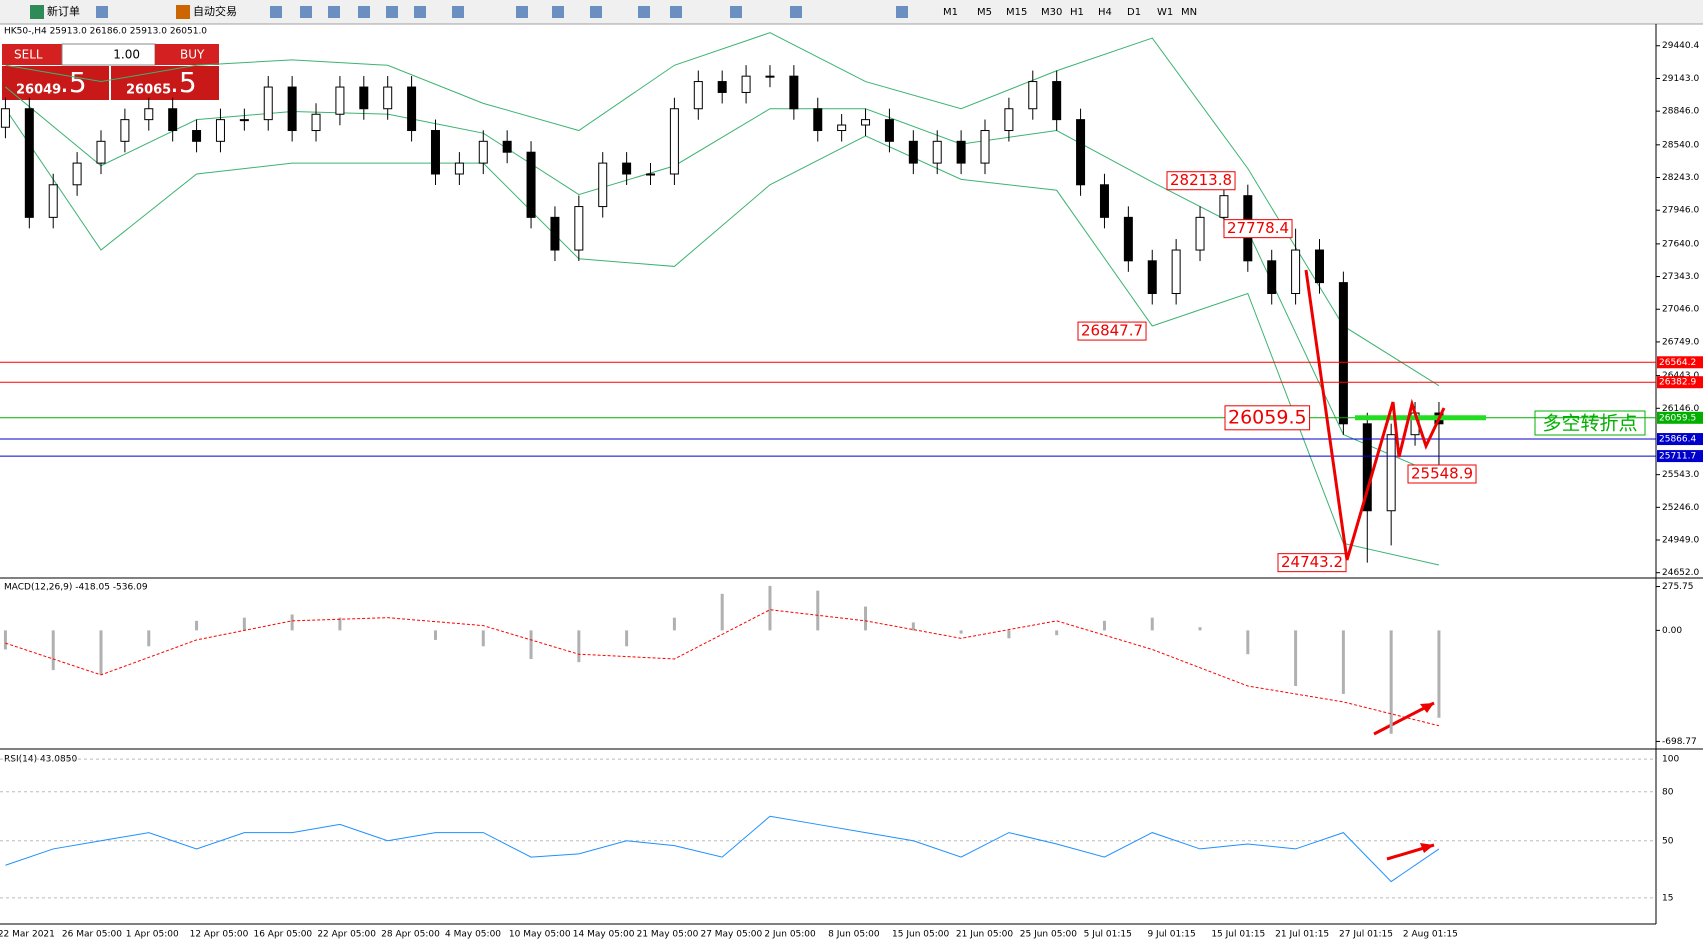 This screenshot has height=946, width=1703. Describe the element at coordinates (790, 935) in the screenshot. I see `x-tick-label: 2 Jun 05:00` at that location.